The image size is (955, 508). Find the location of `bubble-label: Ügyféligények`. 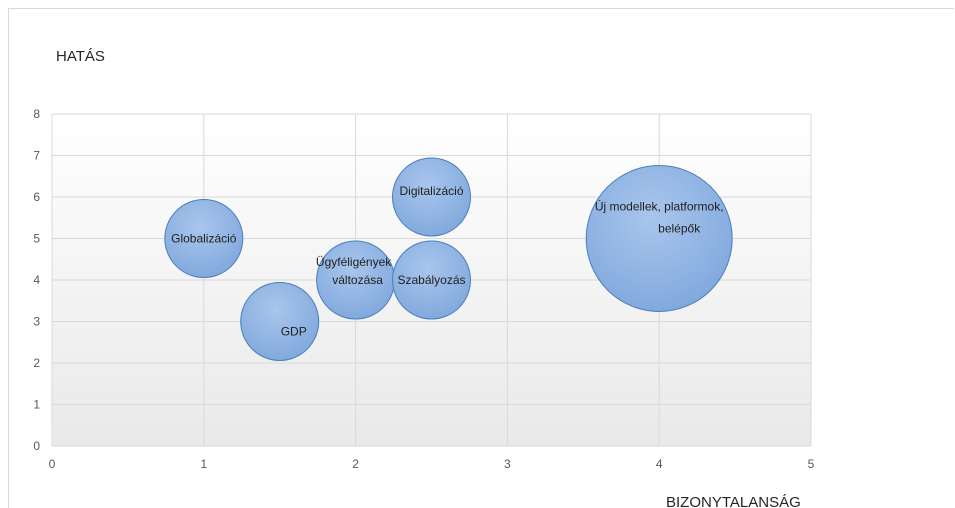

bubble-label: Ügyféligények is located at coordinates (354, 262).